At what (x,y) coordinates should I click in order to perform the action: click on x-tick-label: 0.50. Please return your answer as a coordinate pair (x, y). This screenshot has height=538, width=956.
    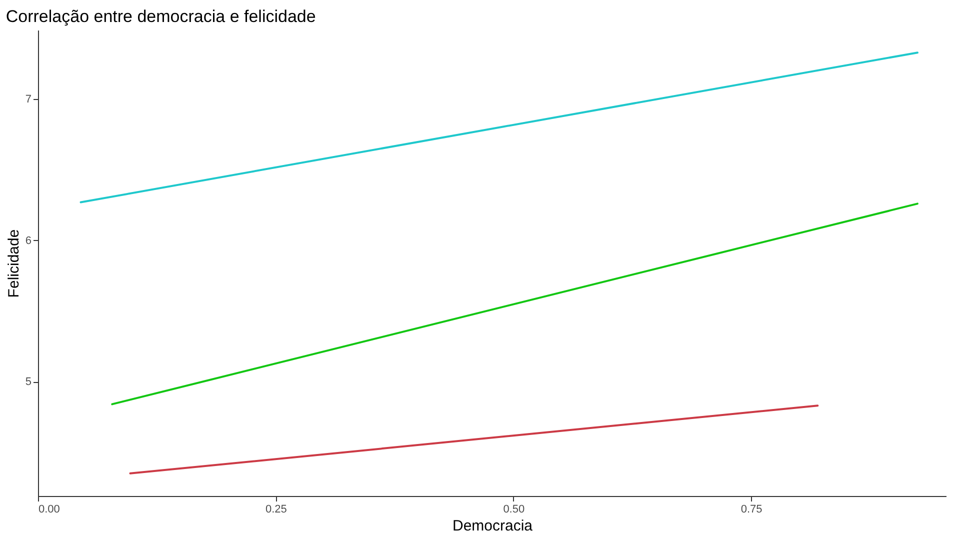
    Looking at the image, I should click on (514, 510).